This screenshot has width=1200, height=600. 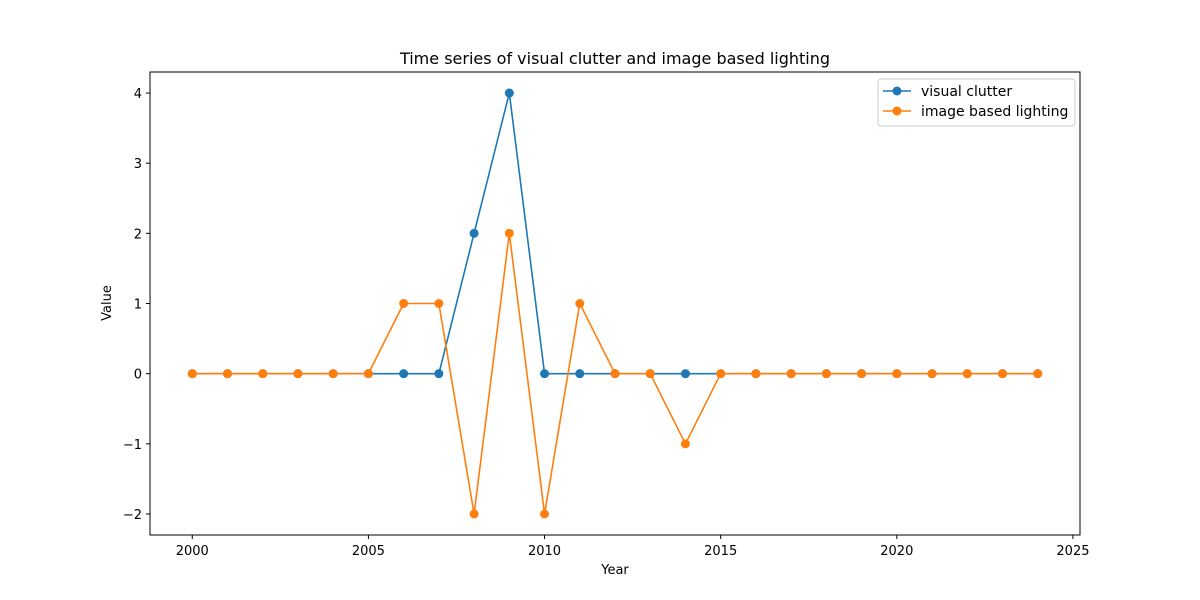 I want to click on x-tick-label: 2010, so click(x=544, y=551).